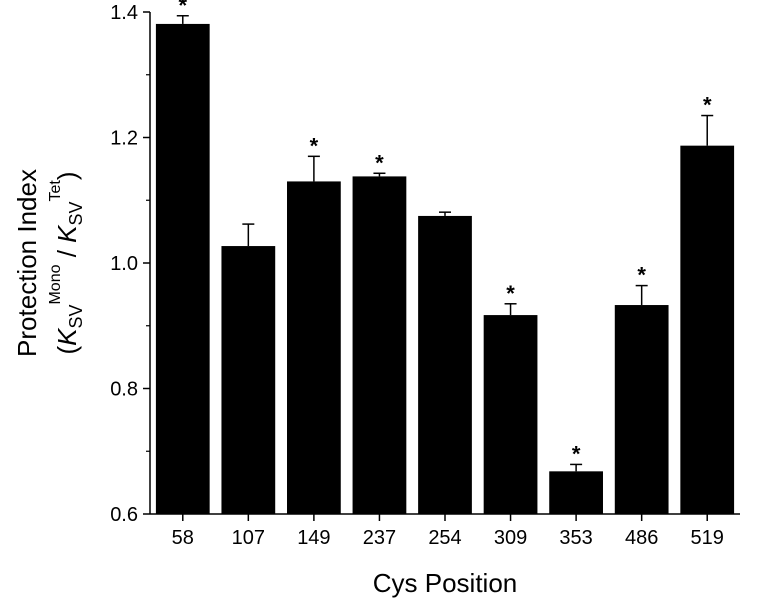  What do you see at coordinates (313, 538) in the screenshot?
I see `x-tick-label-149: 149` at bounding box center [313, 538].